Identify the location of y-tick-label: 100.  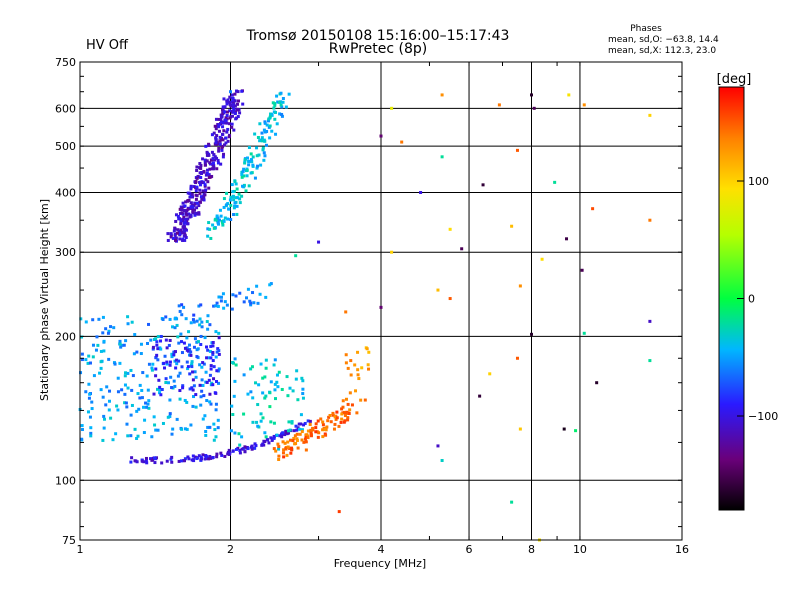
(65, 480).